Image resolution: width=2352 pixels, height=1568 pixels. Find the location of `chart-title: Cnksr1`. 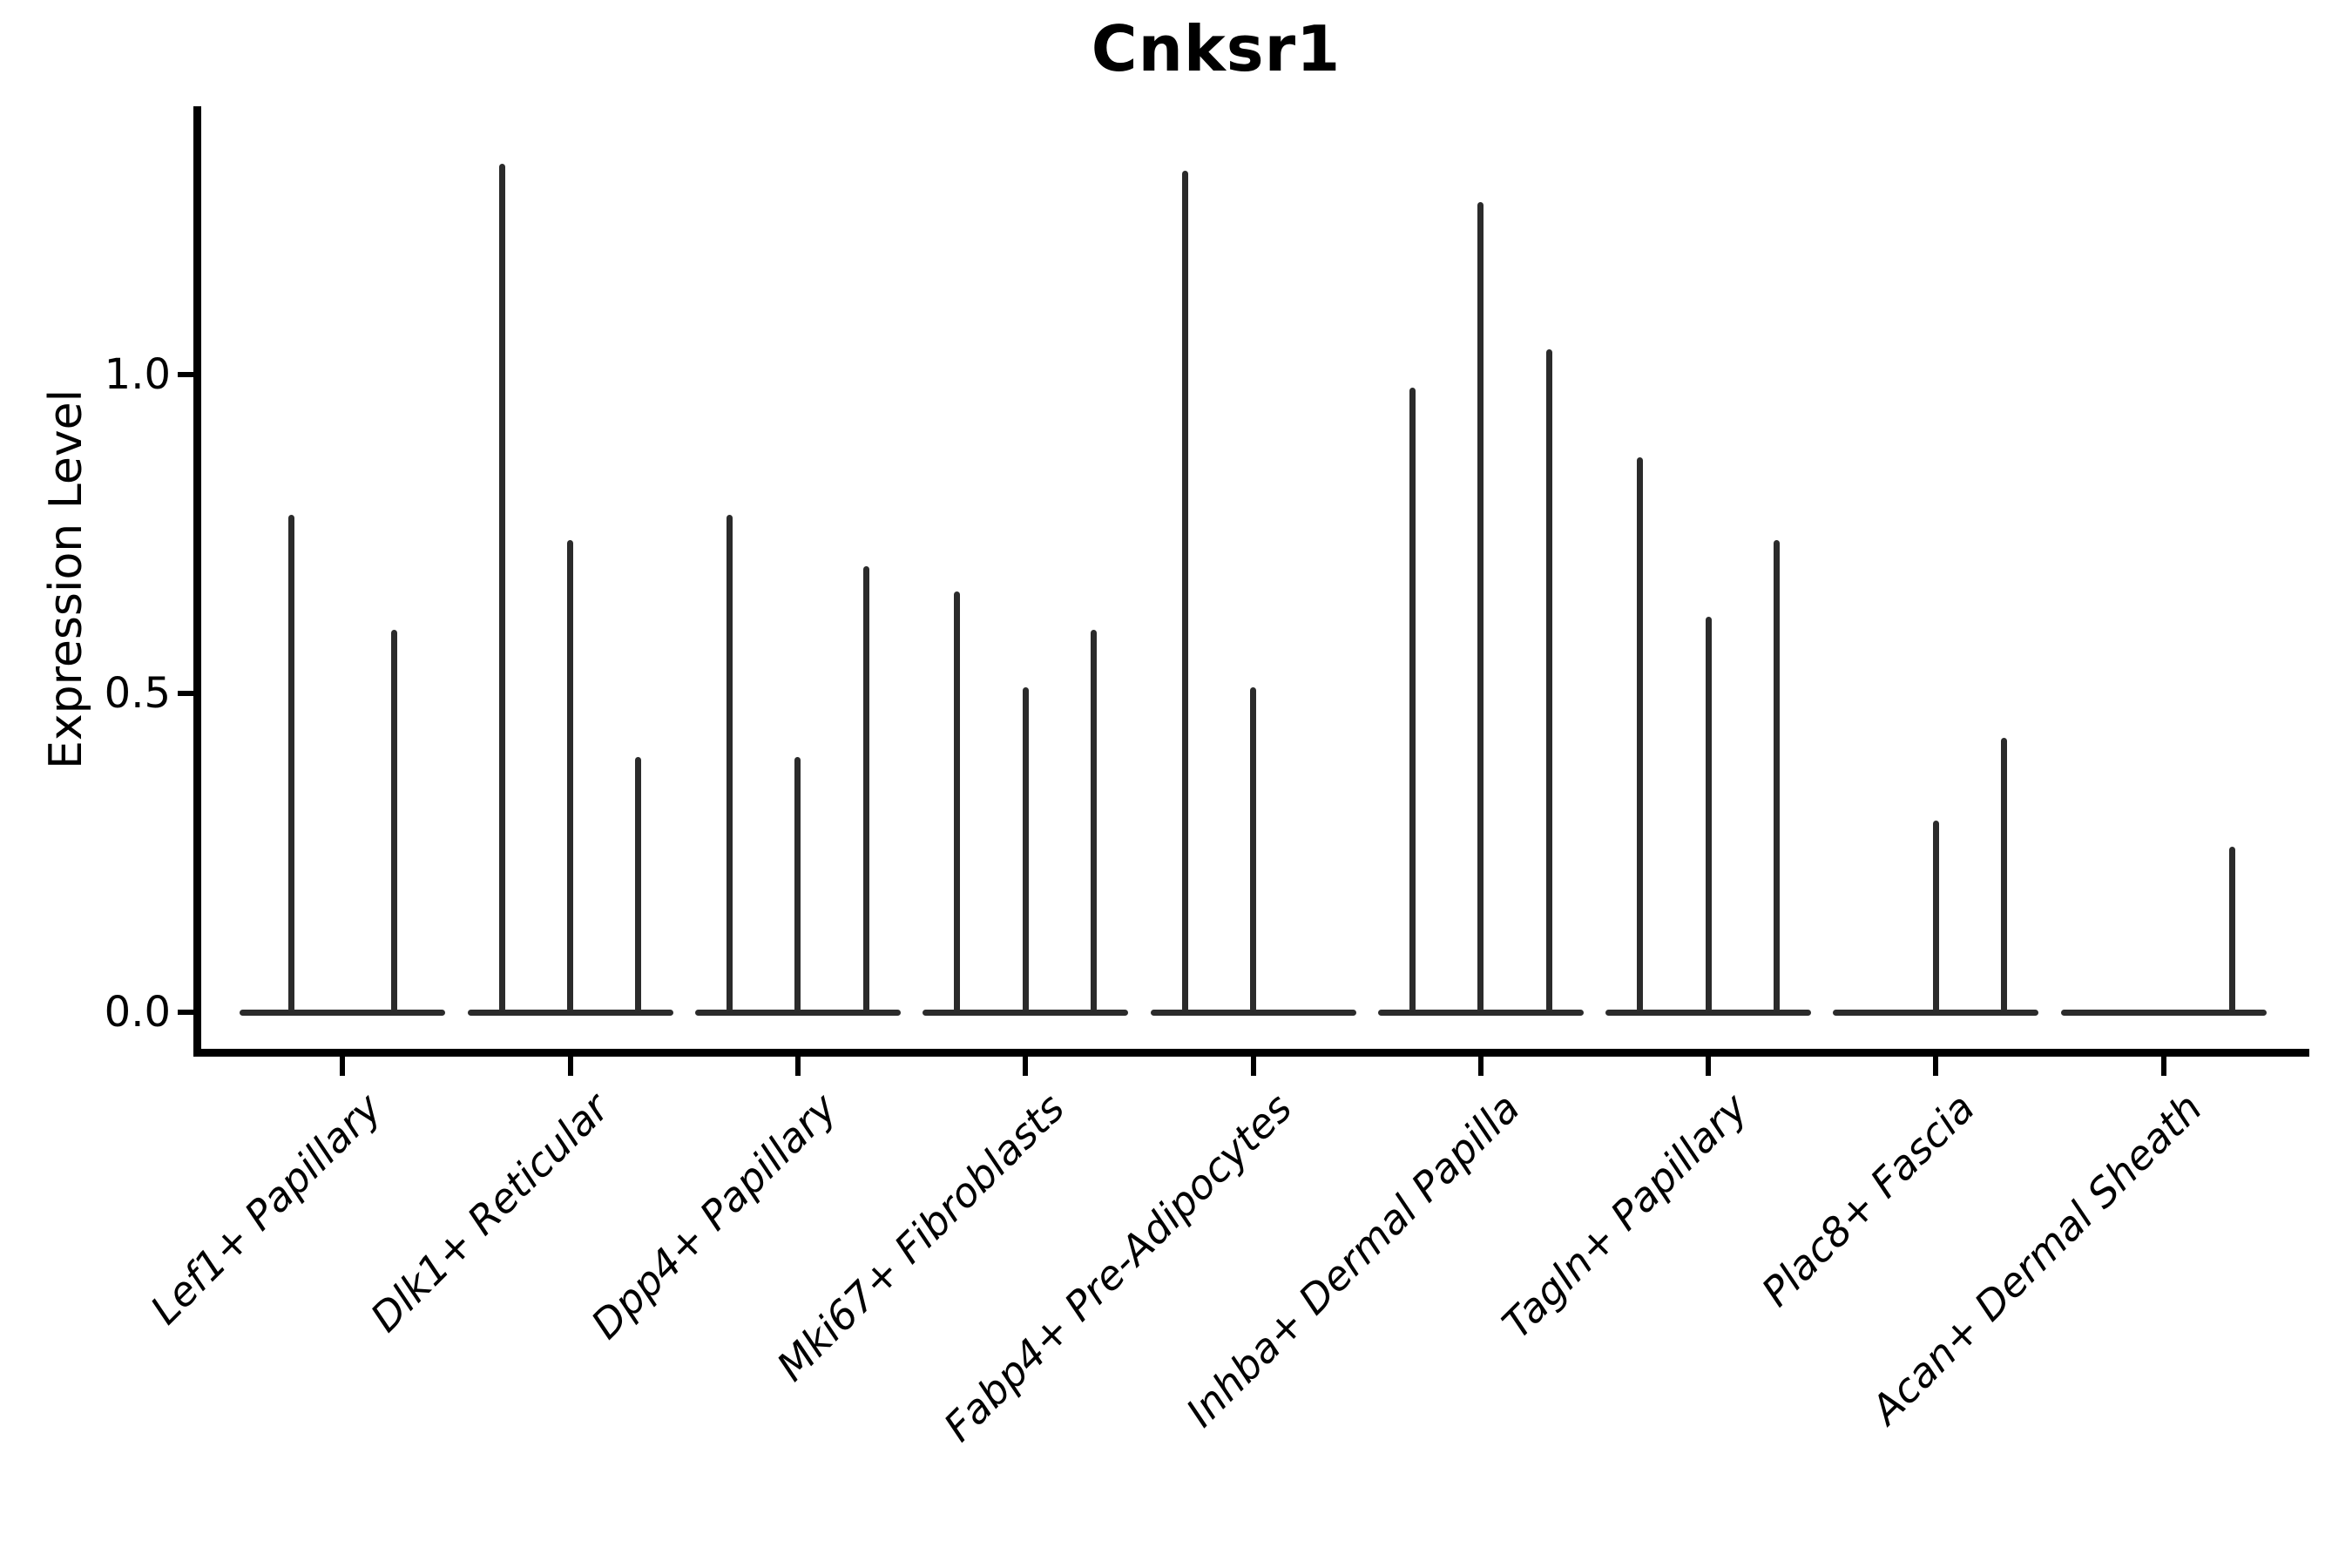

chart-title: Cnksr1 is located at coordinates (1216, 48).